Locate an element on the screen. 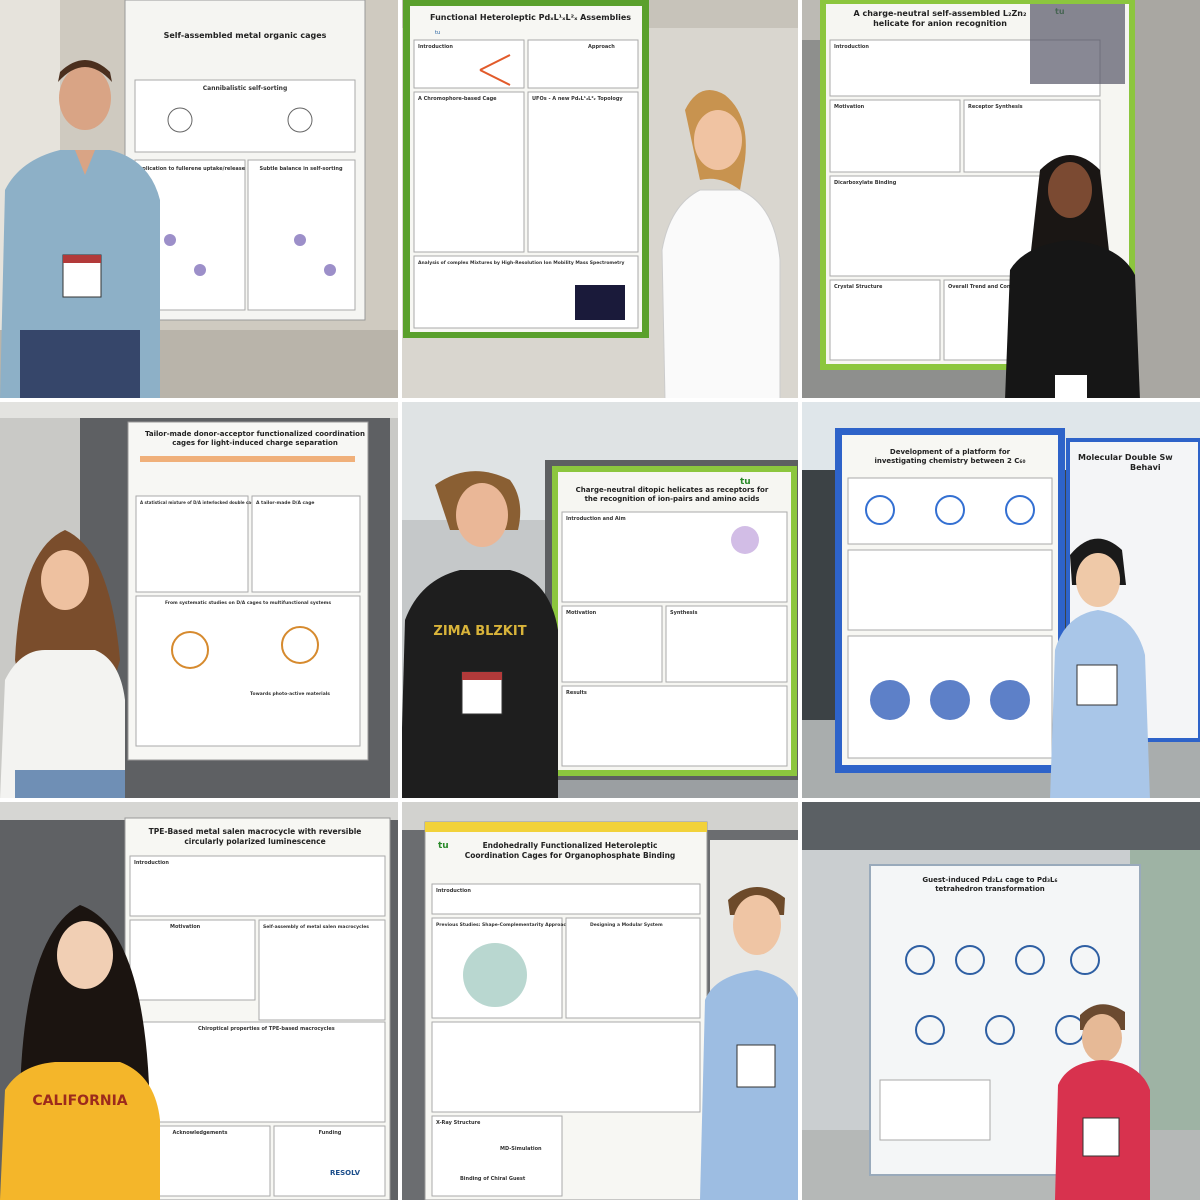 Image resolution: width=1200 pixels, height=1200 pixels. poster-4-section-4: Towards photo-active materials is located at coordinates (290, 694).